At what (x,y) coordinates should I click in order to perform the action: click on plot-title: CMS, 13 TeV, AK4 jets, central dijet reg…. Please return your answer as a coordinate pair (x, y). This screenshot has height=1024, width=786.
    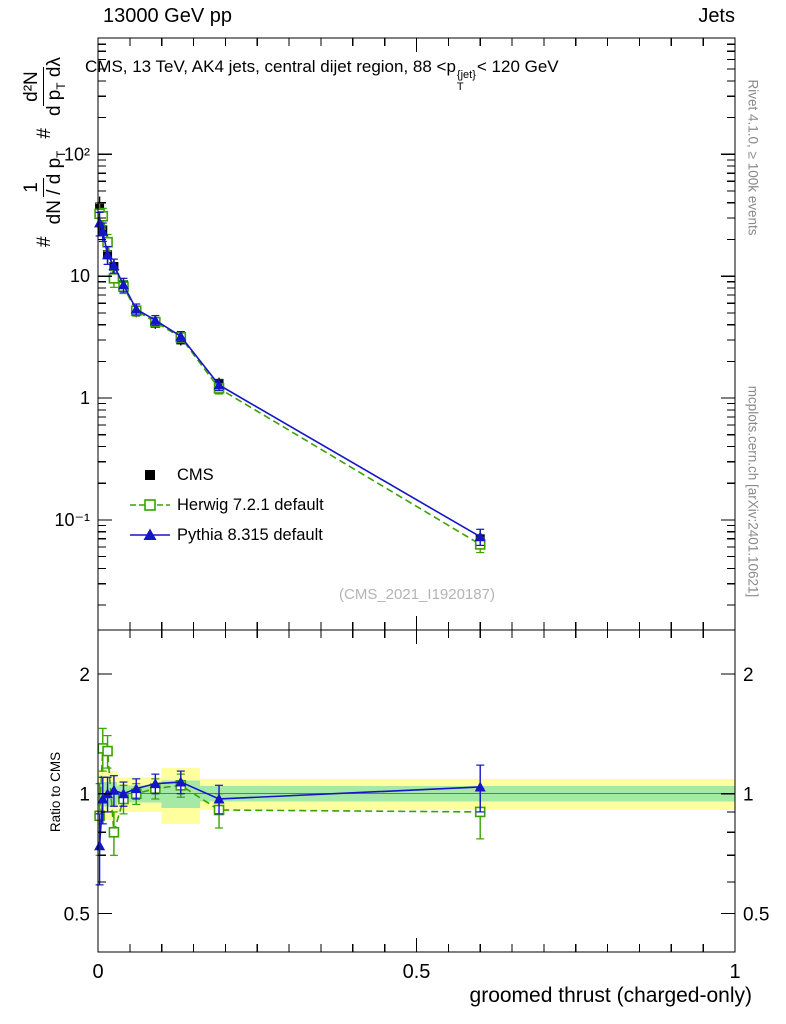
    Looking at the image, I should click on (322, 75).